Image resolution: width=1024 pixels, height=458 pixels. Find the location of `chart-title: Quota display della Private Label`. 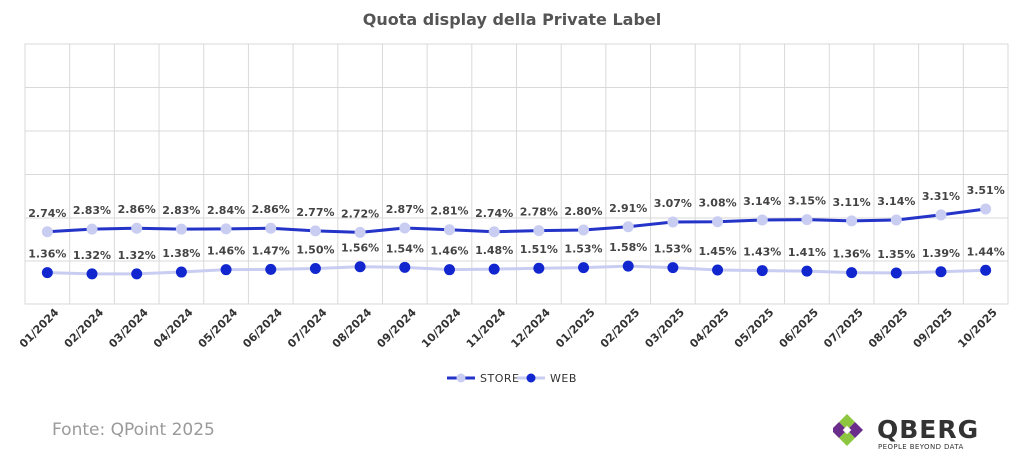

chart-title: Quota display della Private Label is located at coordinates (512, 19).